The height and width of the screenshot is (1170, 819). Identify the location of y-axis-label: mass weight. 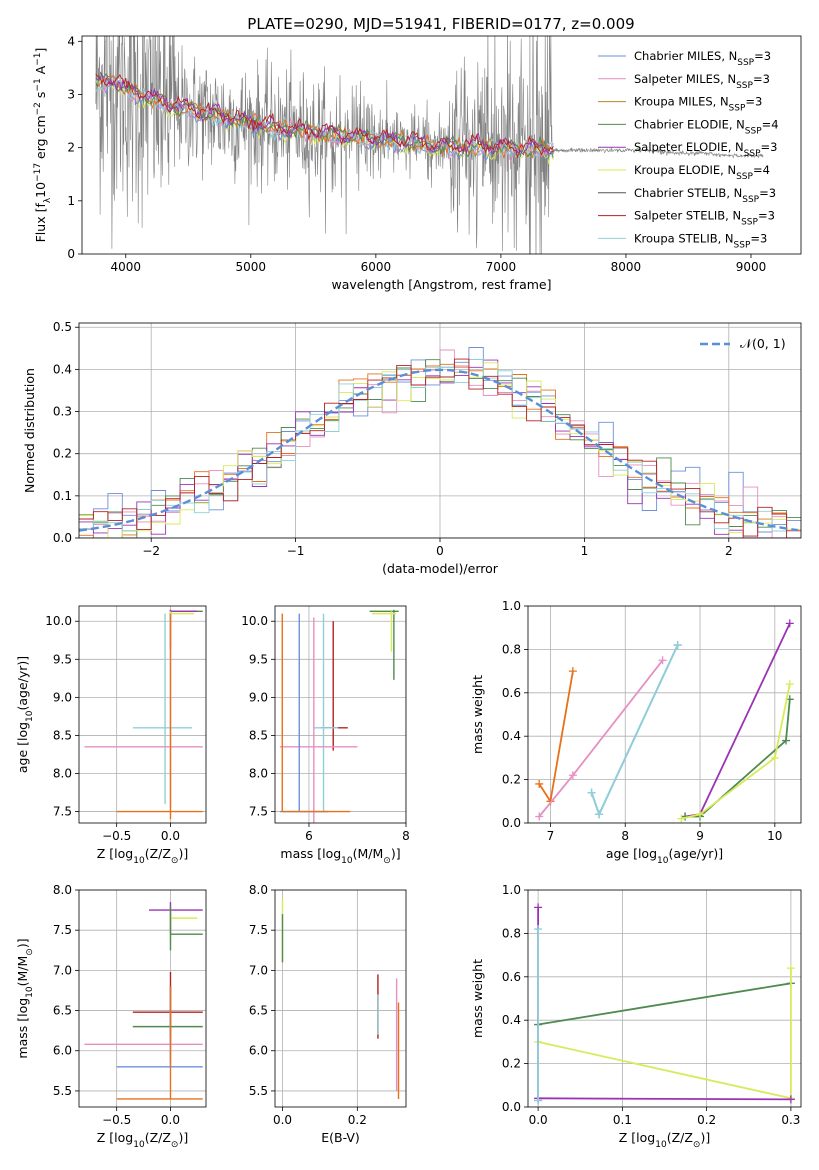
(477, 714).